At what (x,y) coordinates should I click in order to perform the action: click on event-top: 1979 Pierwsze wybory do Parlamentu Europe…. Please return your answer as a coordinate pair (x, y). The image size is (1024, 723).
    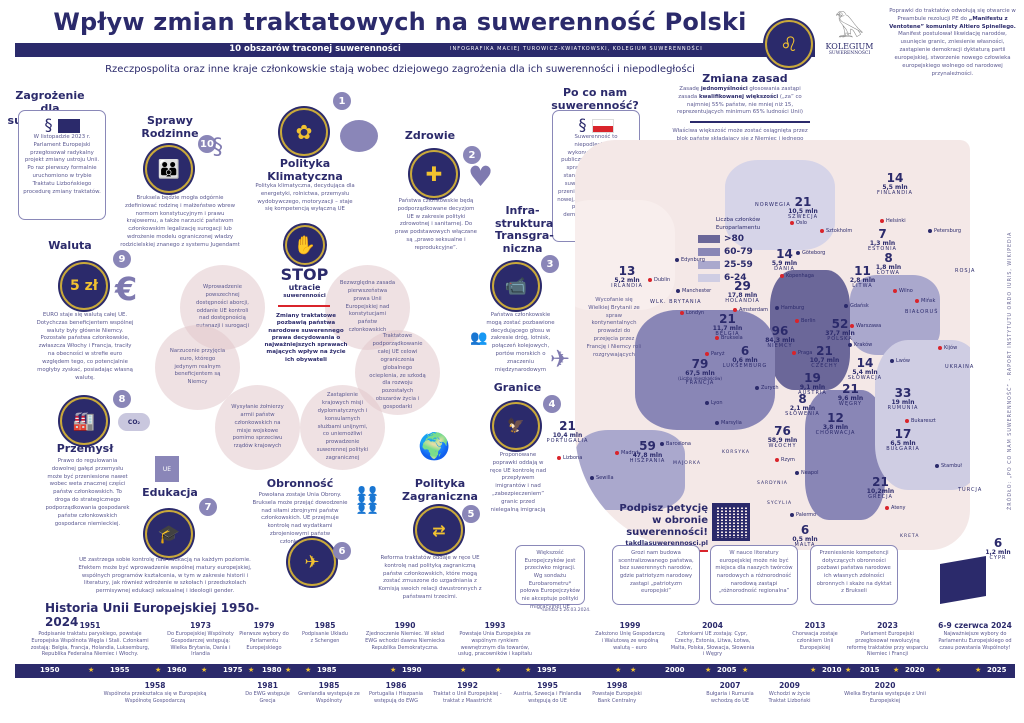
    Looking at the image, I should click on (264, 636).